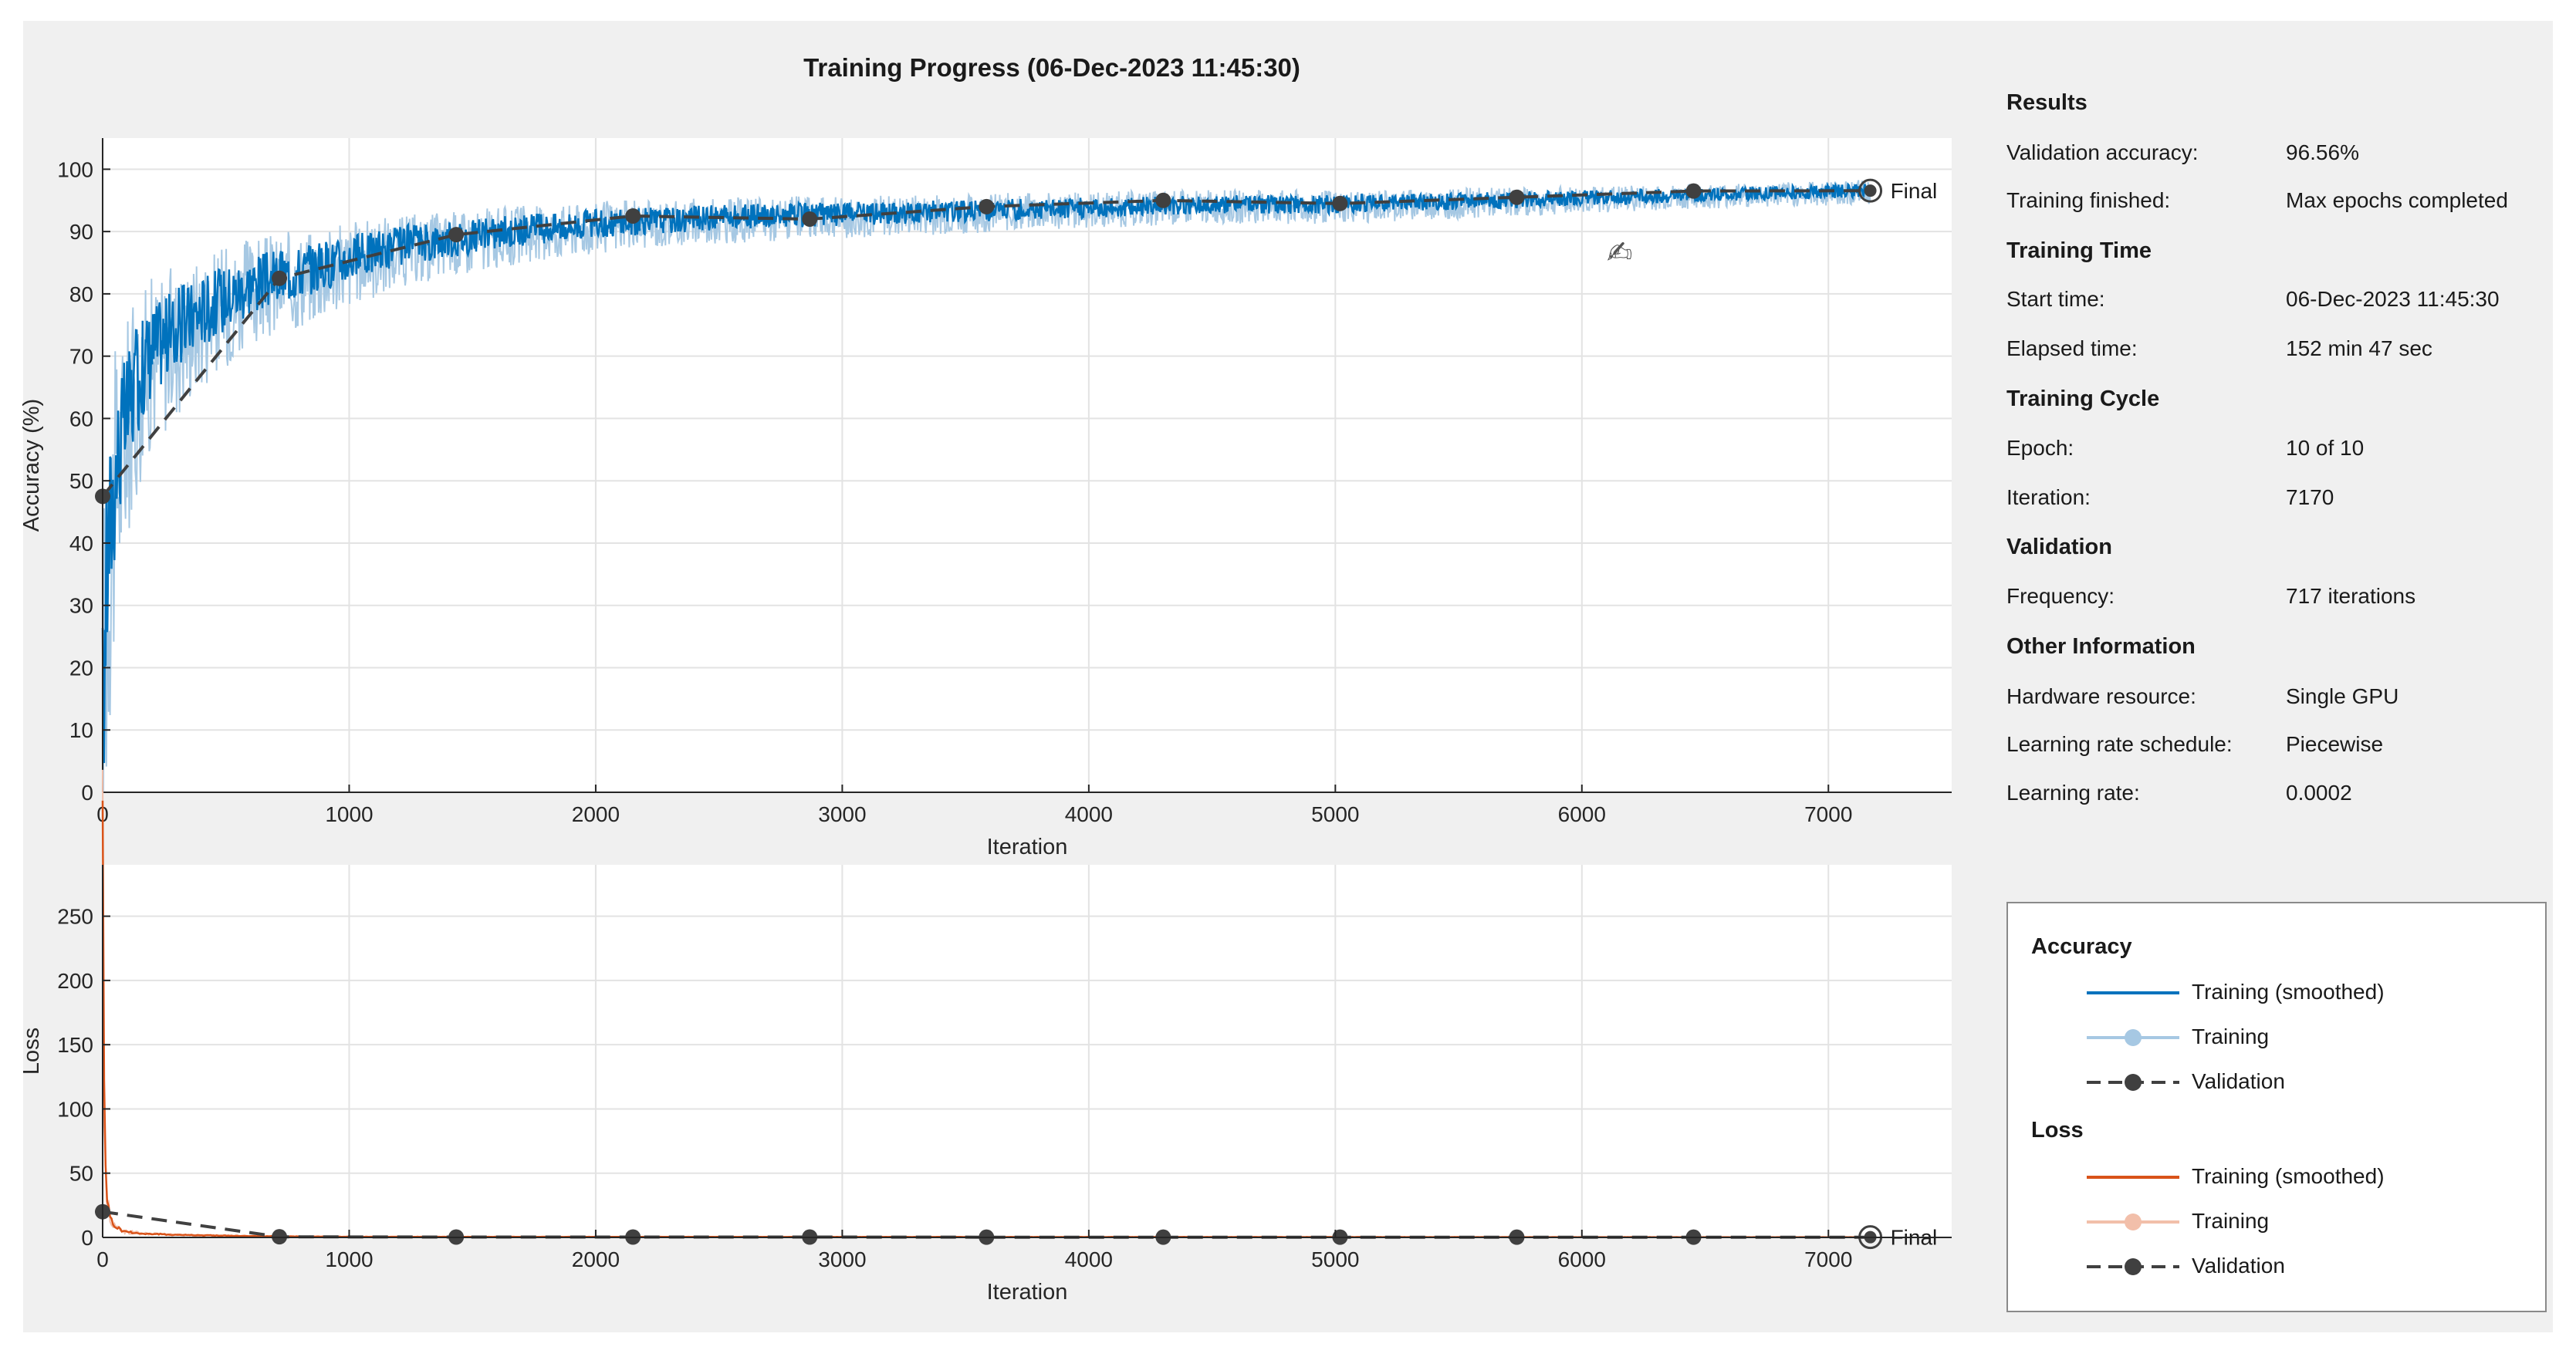  Describe the element at coordinates (81, 232) in the screenshot. I see `y-tick-label: 90` at that location.